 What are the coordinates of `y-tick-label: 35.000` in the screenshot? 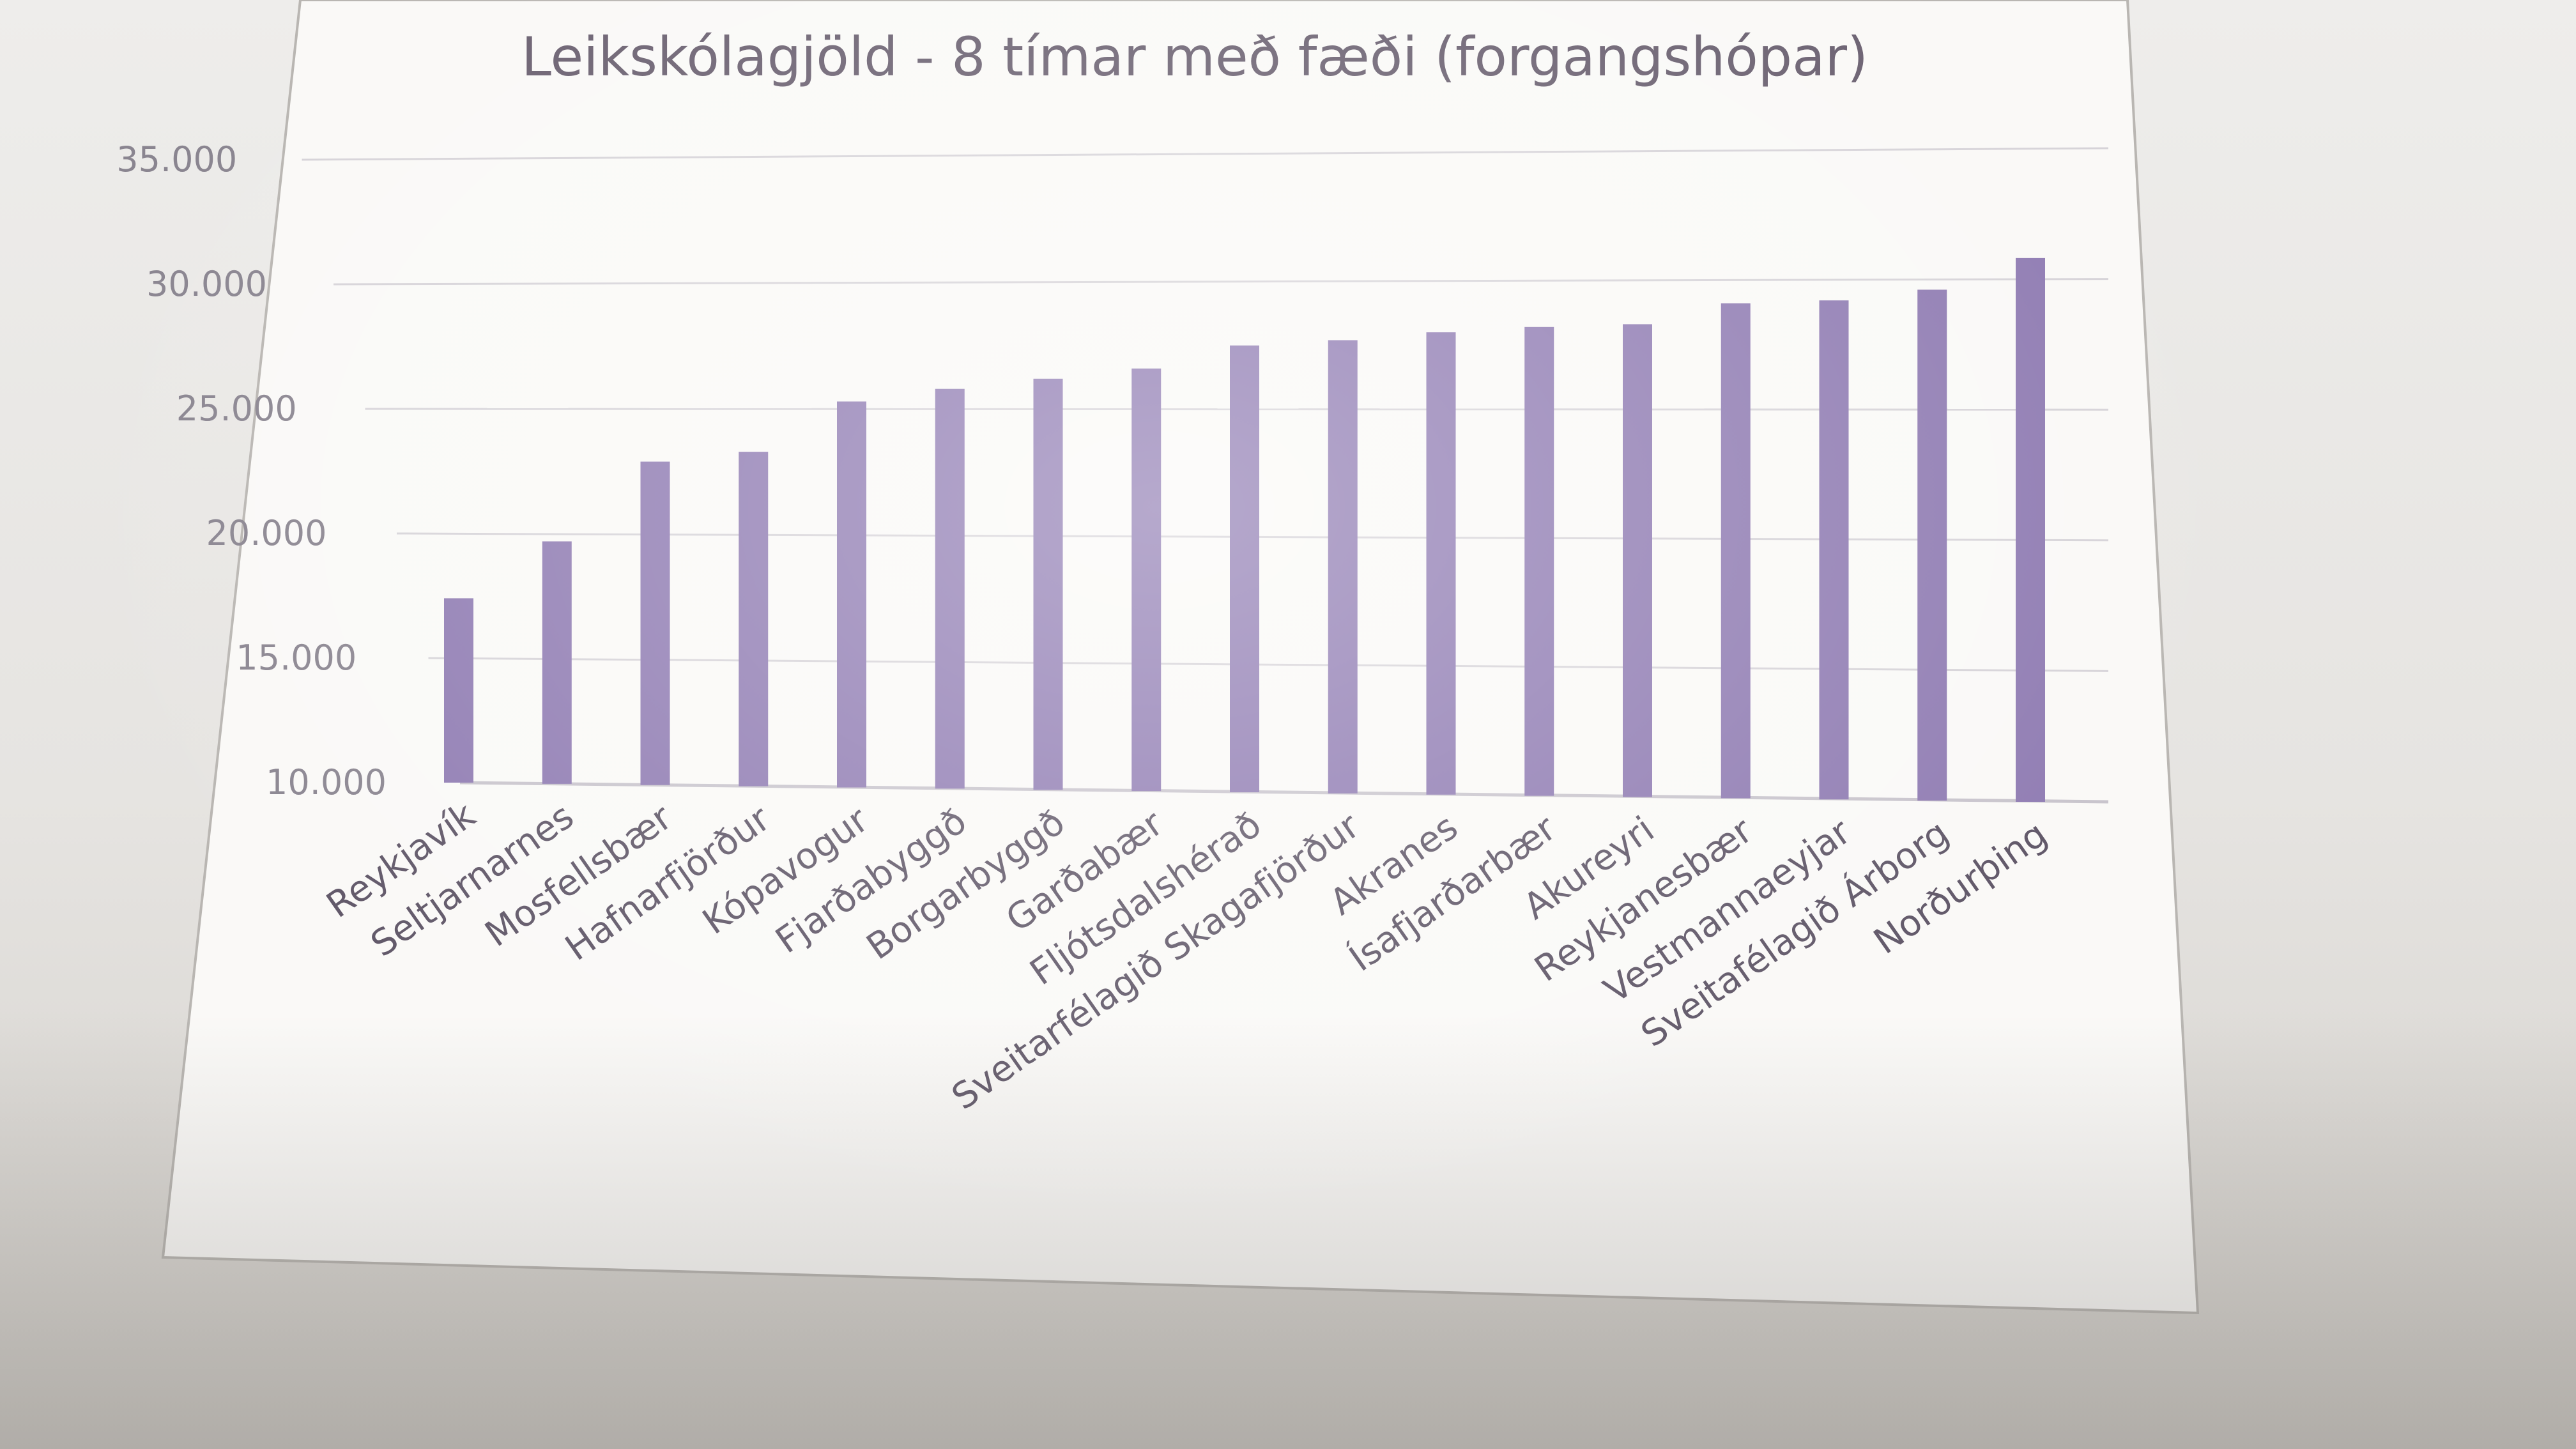 It's located at (176, 159).